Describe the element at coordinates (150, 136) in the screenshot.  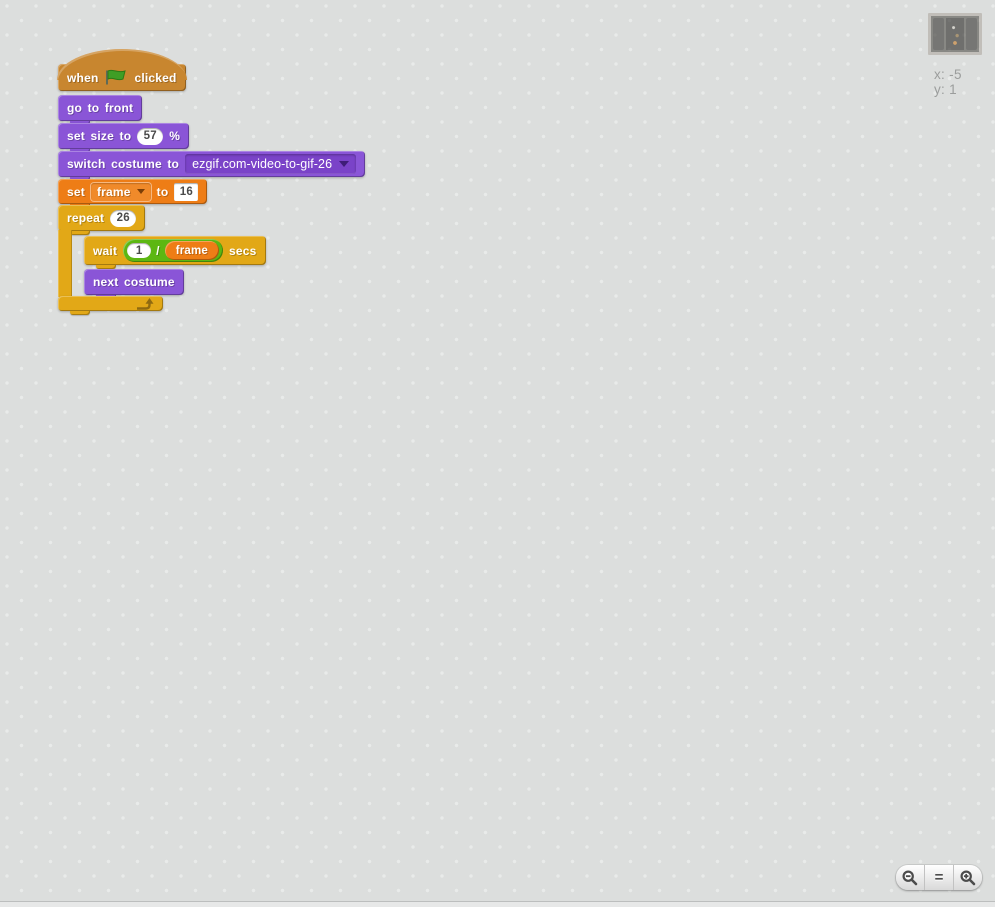
I see `size-input: 57` at that location.